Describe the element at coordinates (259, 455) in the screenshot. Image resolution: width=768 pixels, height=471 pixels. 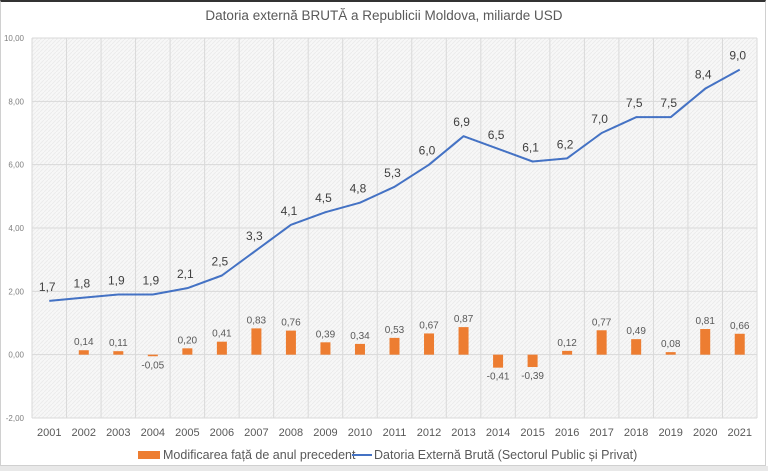
I see `legend-label-bars: Modificarea față de anul precedent` at that location.